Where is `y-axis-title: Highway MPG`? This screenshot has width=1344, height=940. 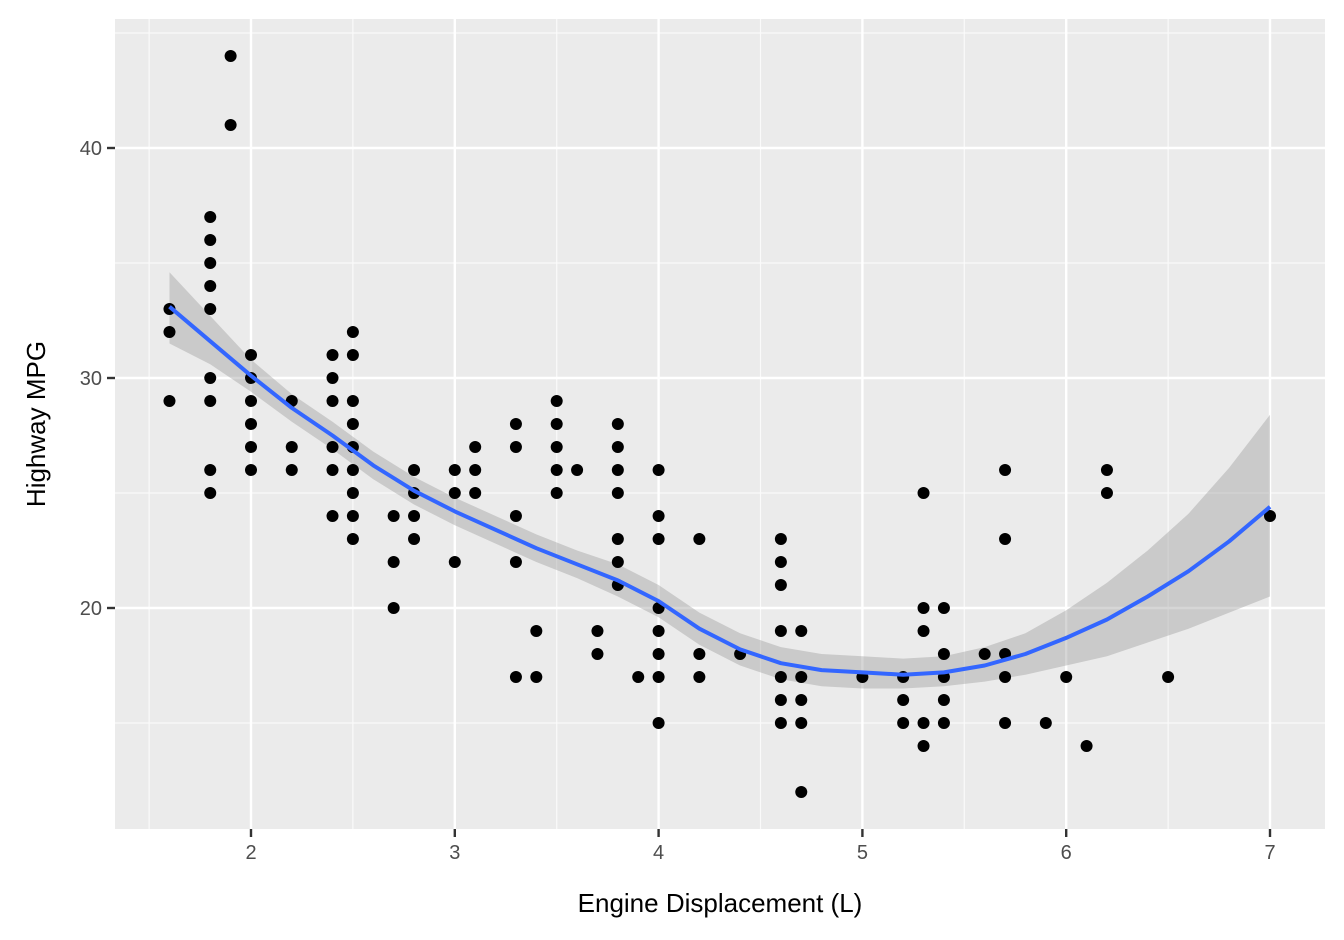
y-axis-title: Highway MPG is located at coordinates (36, 424).